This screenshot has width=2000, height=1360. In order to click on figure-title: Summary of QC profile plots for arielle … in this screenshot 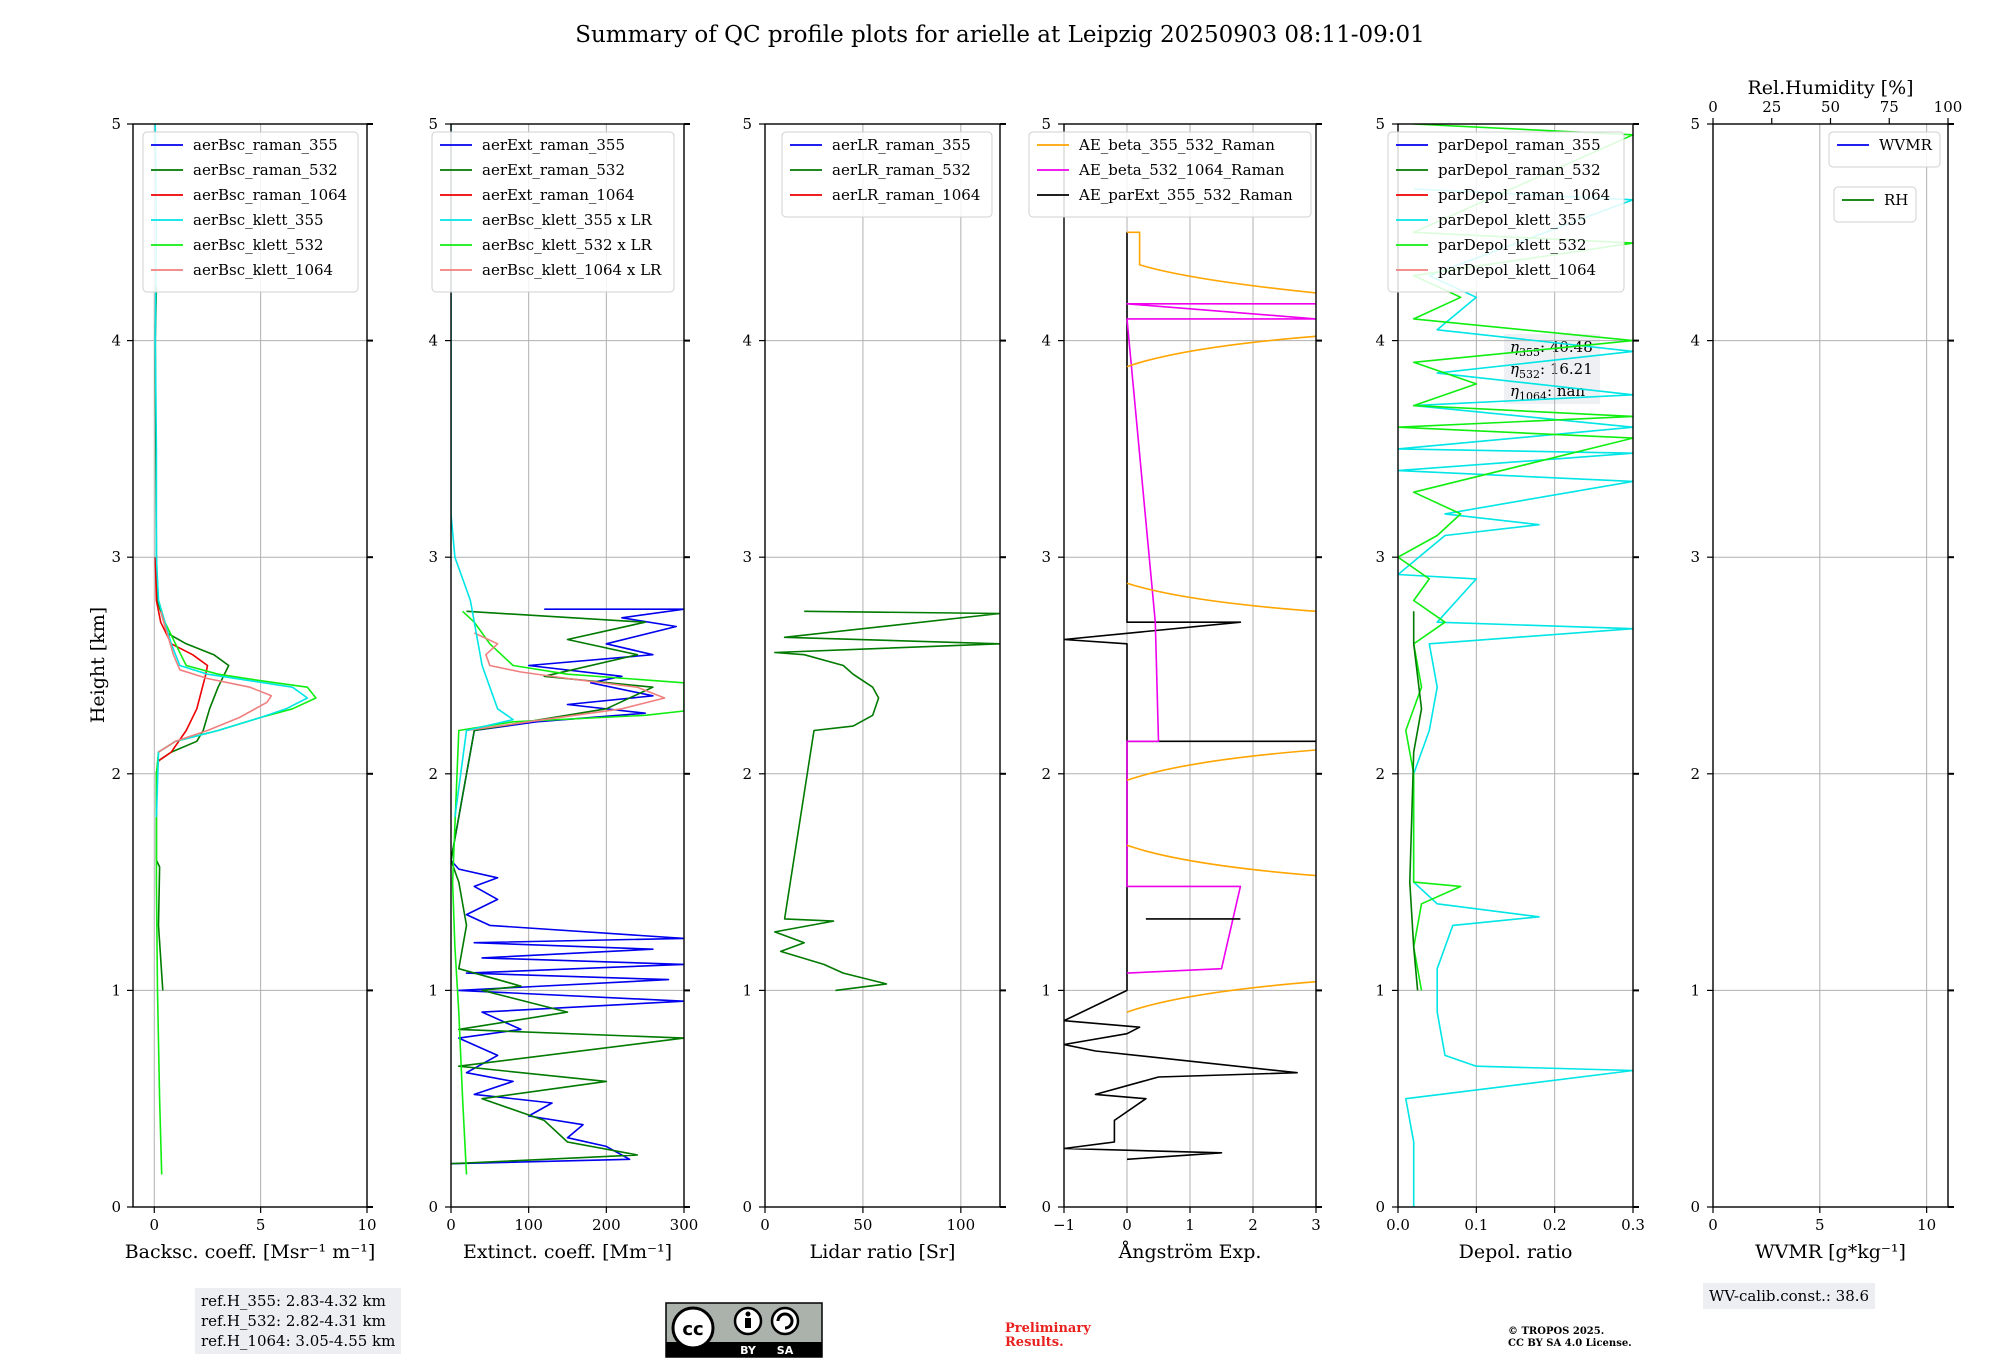, I will do `click(1000, 35)`.